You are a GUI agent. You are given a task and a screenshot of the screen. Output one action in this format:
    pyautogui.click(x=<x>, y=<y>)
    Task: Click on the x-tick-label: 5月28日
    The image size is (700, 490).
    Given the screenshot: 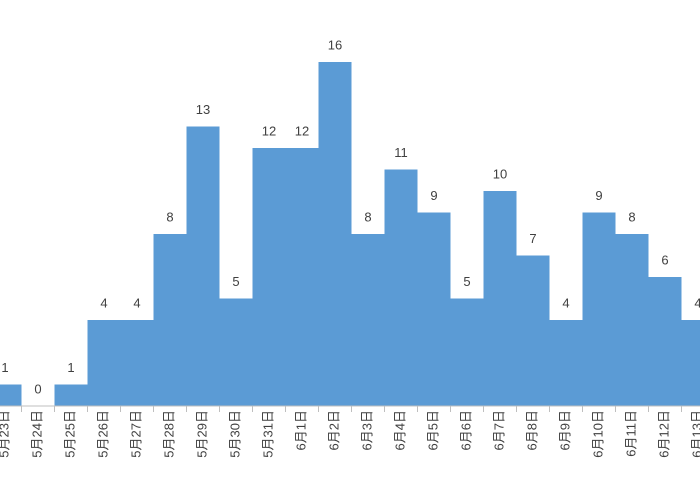 What is the action you would take?
    pyautogui.click(x=168, y=434)
    